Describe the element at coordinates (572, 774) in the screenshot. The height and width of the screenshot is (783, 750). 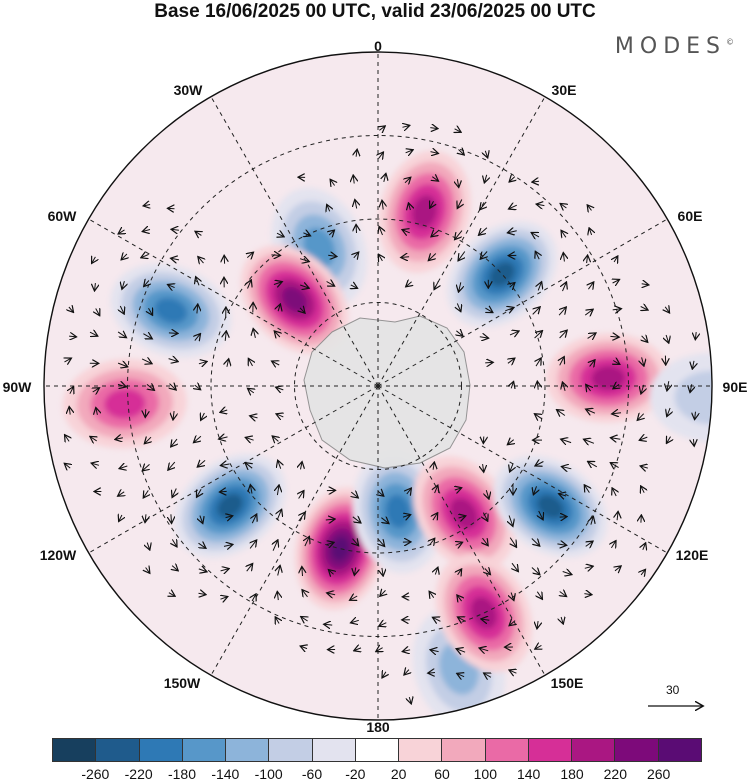
I see `colorbar-tick-label: 180` at that location.